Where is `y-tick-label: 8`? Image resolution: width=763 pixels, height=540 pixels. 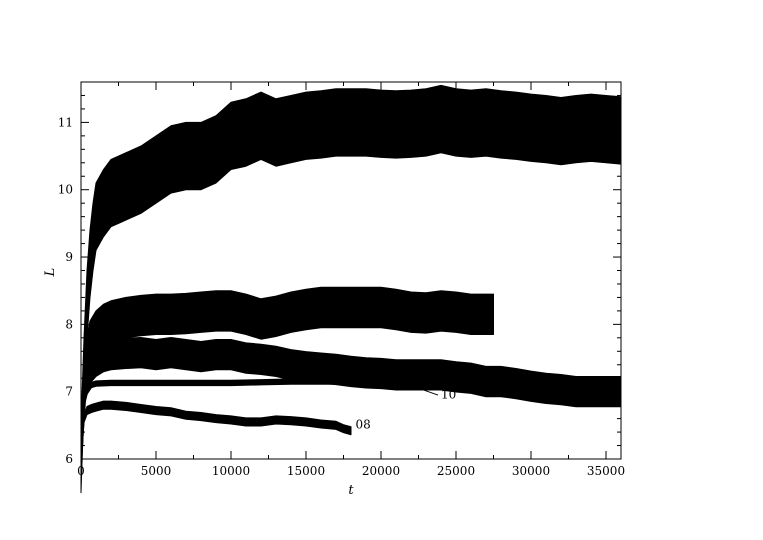 y-tick-label: 8 is located at coordinates (69, 324).